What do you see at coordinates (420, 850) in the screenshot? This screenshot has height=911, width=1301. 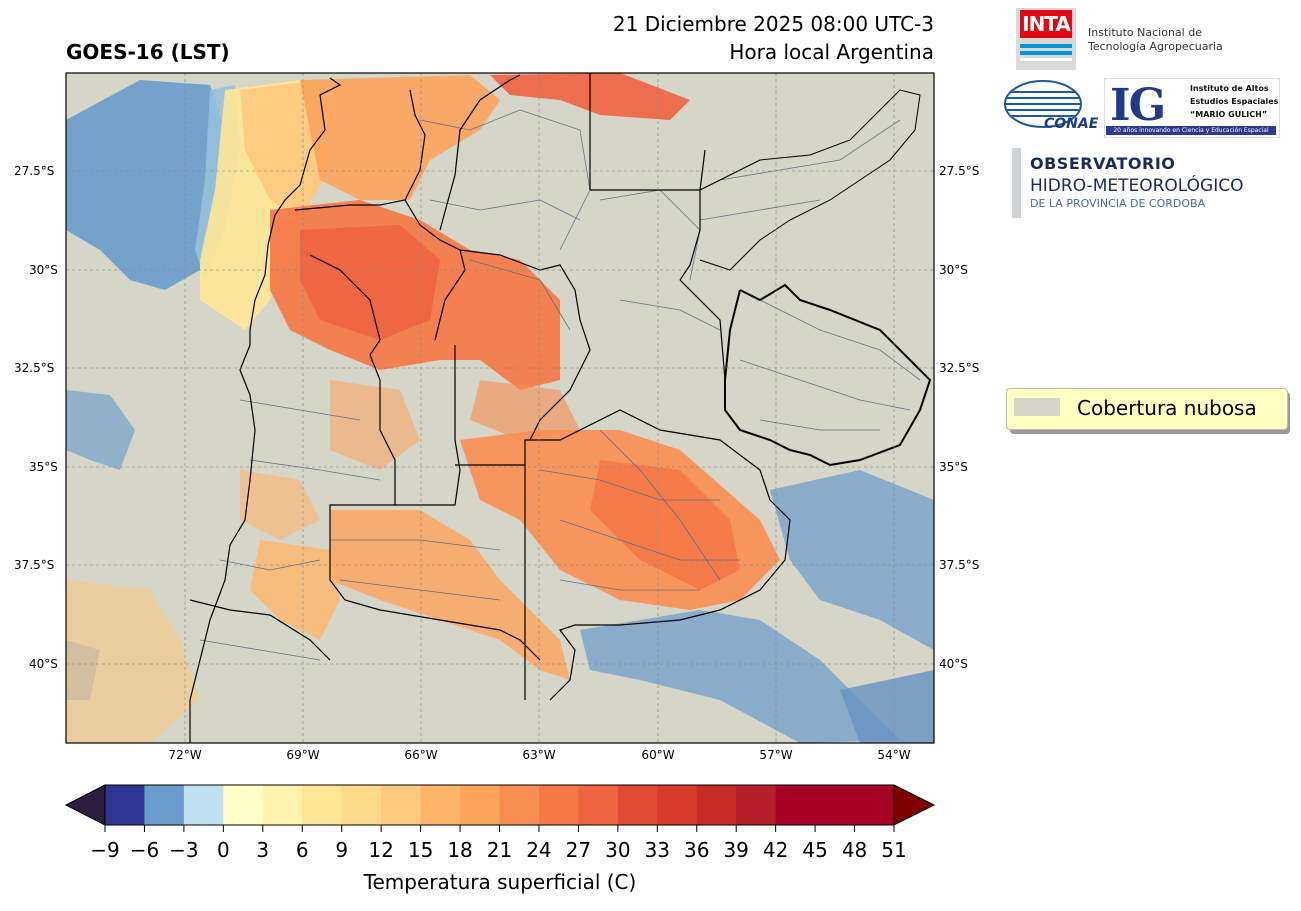 I see `colorbar-tick-label: 15` at bounding box center [420, 850].